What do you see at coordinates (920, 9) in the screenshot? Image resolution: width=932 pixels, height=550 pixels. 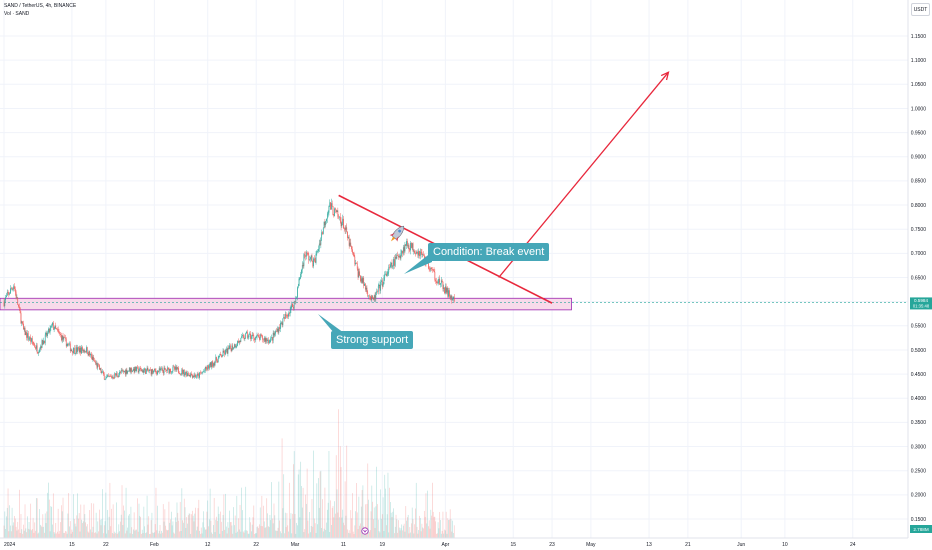 I see `currency-button: USDT` at bounding box center [920, 9].